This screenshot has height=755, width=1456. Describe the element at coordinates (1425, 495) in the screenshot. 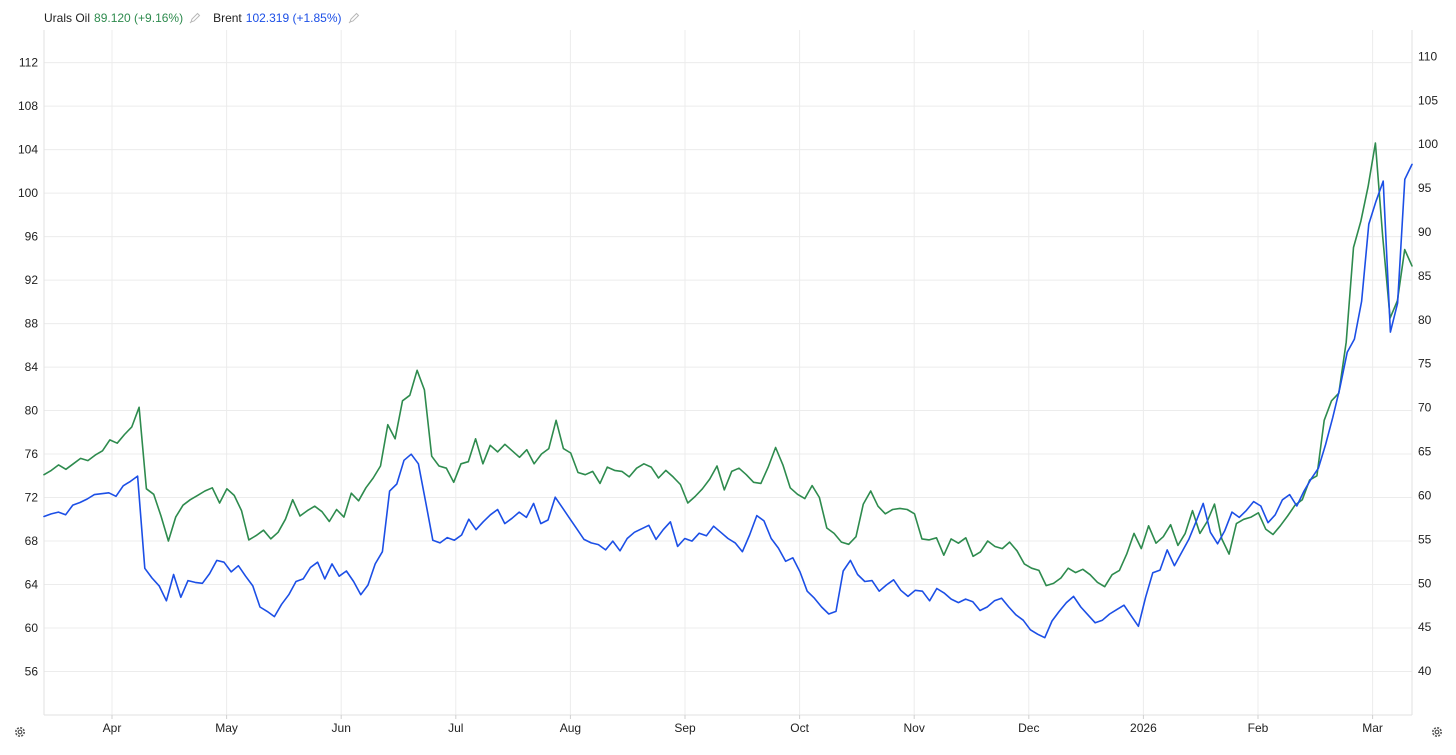

I see `y-right-tick-label: 60` at that location.